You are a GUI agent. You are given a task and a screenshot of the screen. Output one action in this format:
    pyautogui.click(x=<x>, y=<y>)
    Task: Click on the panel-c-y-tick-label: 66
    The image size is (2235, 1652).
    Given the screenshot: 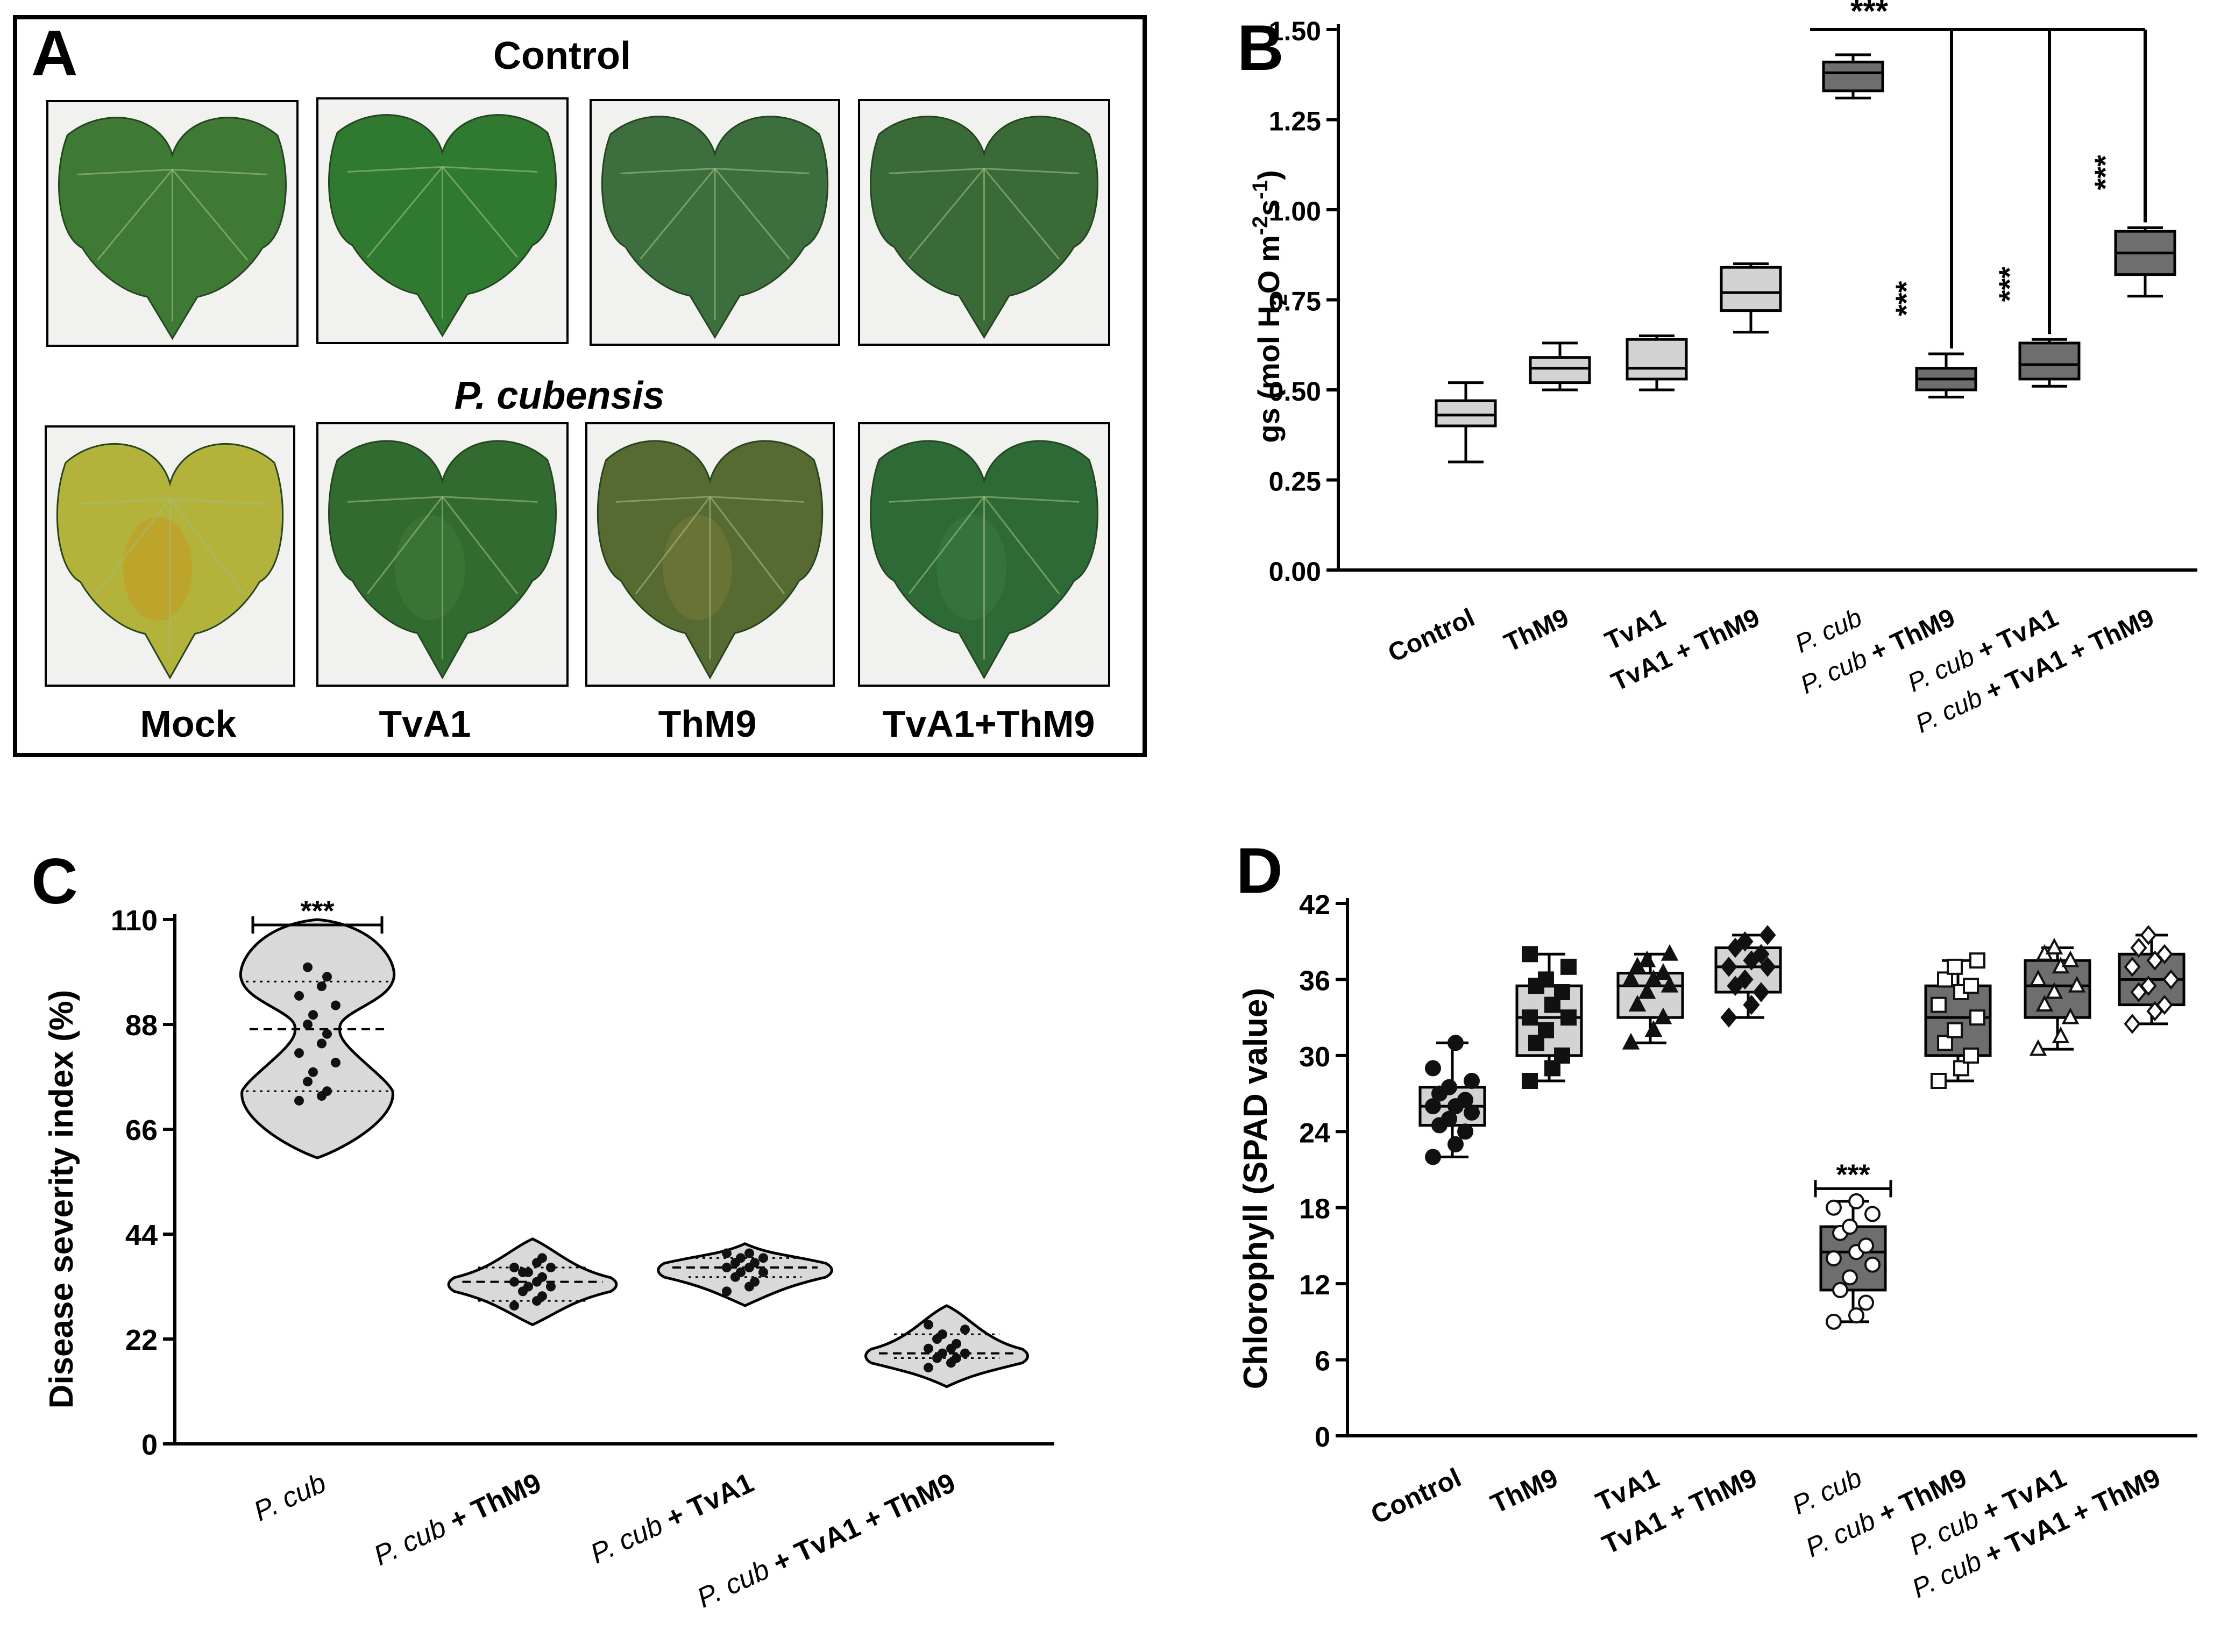 What is the action you would take?
    pyautogui.click(x=141, y=1130)
    